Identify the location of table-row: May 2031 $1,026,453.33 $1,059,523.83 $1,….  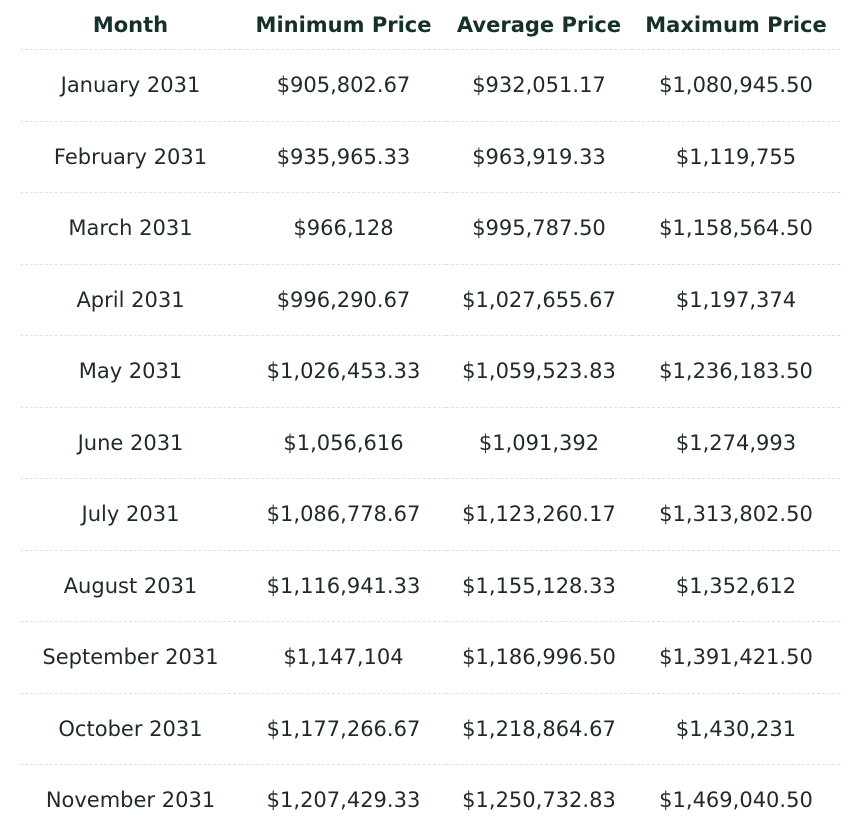
(430, 371).